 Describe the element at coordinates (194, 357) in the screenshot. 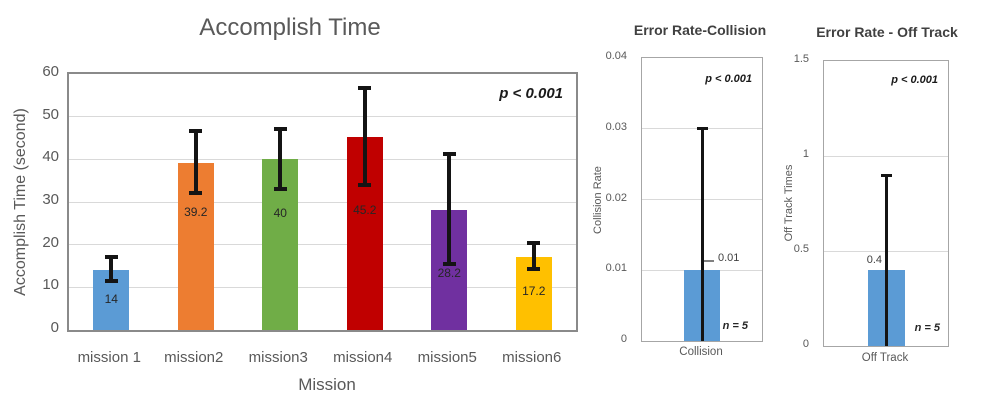

I see `x-category-label: mission2` at that location.